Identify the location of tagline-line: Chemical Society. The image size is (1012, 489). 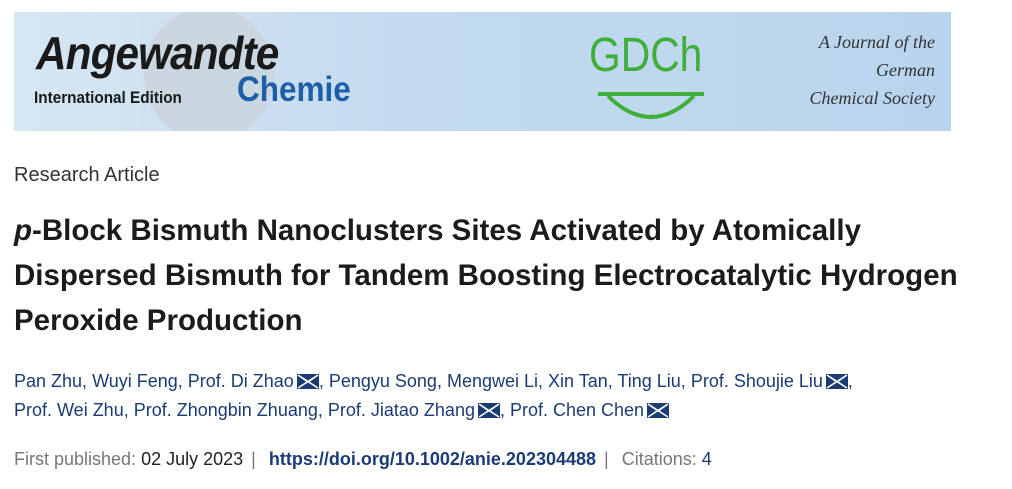
(872, 98).